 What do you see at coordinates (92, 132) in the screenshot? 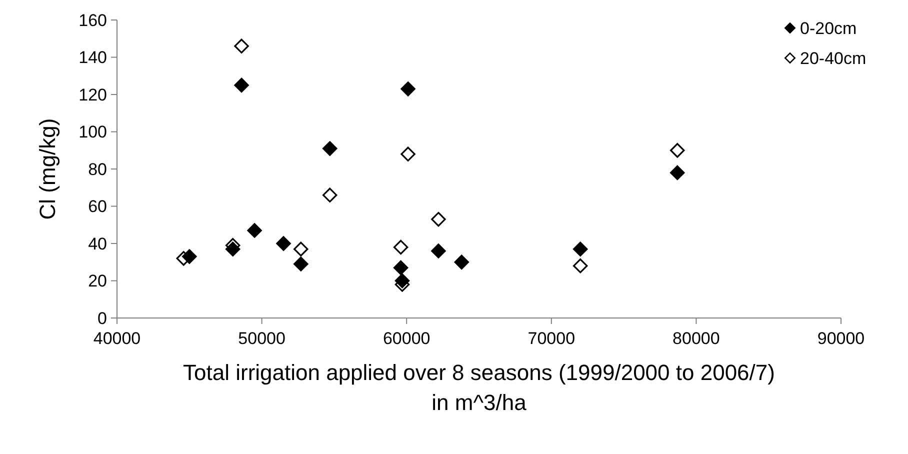
I see `y-tick-label: 100` at bounding box center [92, 132].